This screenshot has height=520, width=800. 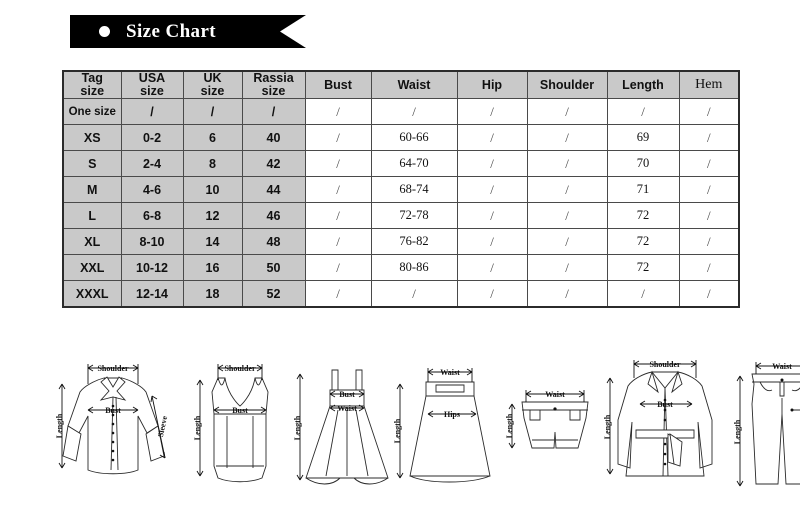 I want to click on cell-waist: 80-86, so click(x=414, y=268).